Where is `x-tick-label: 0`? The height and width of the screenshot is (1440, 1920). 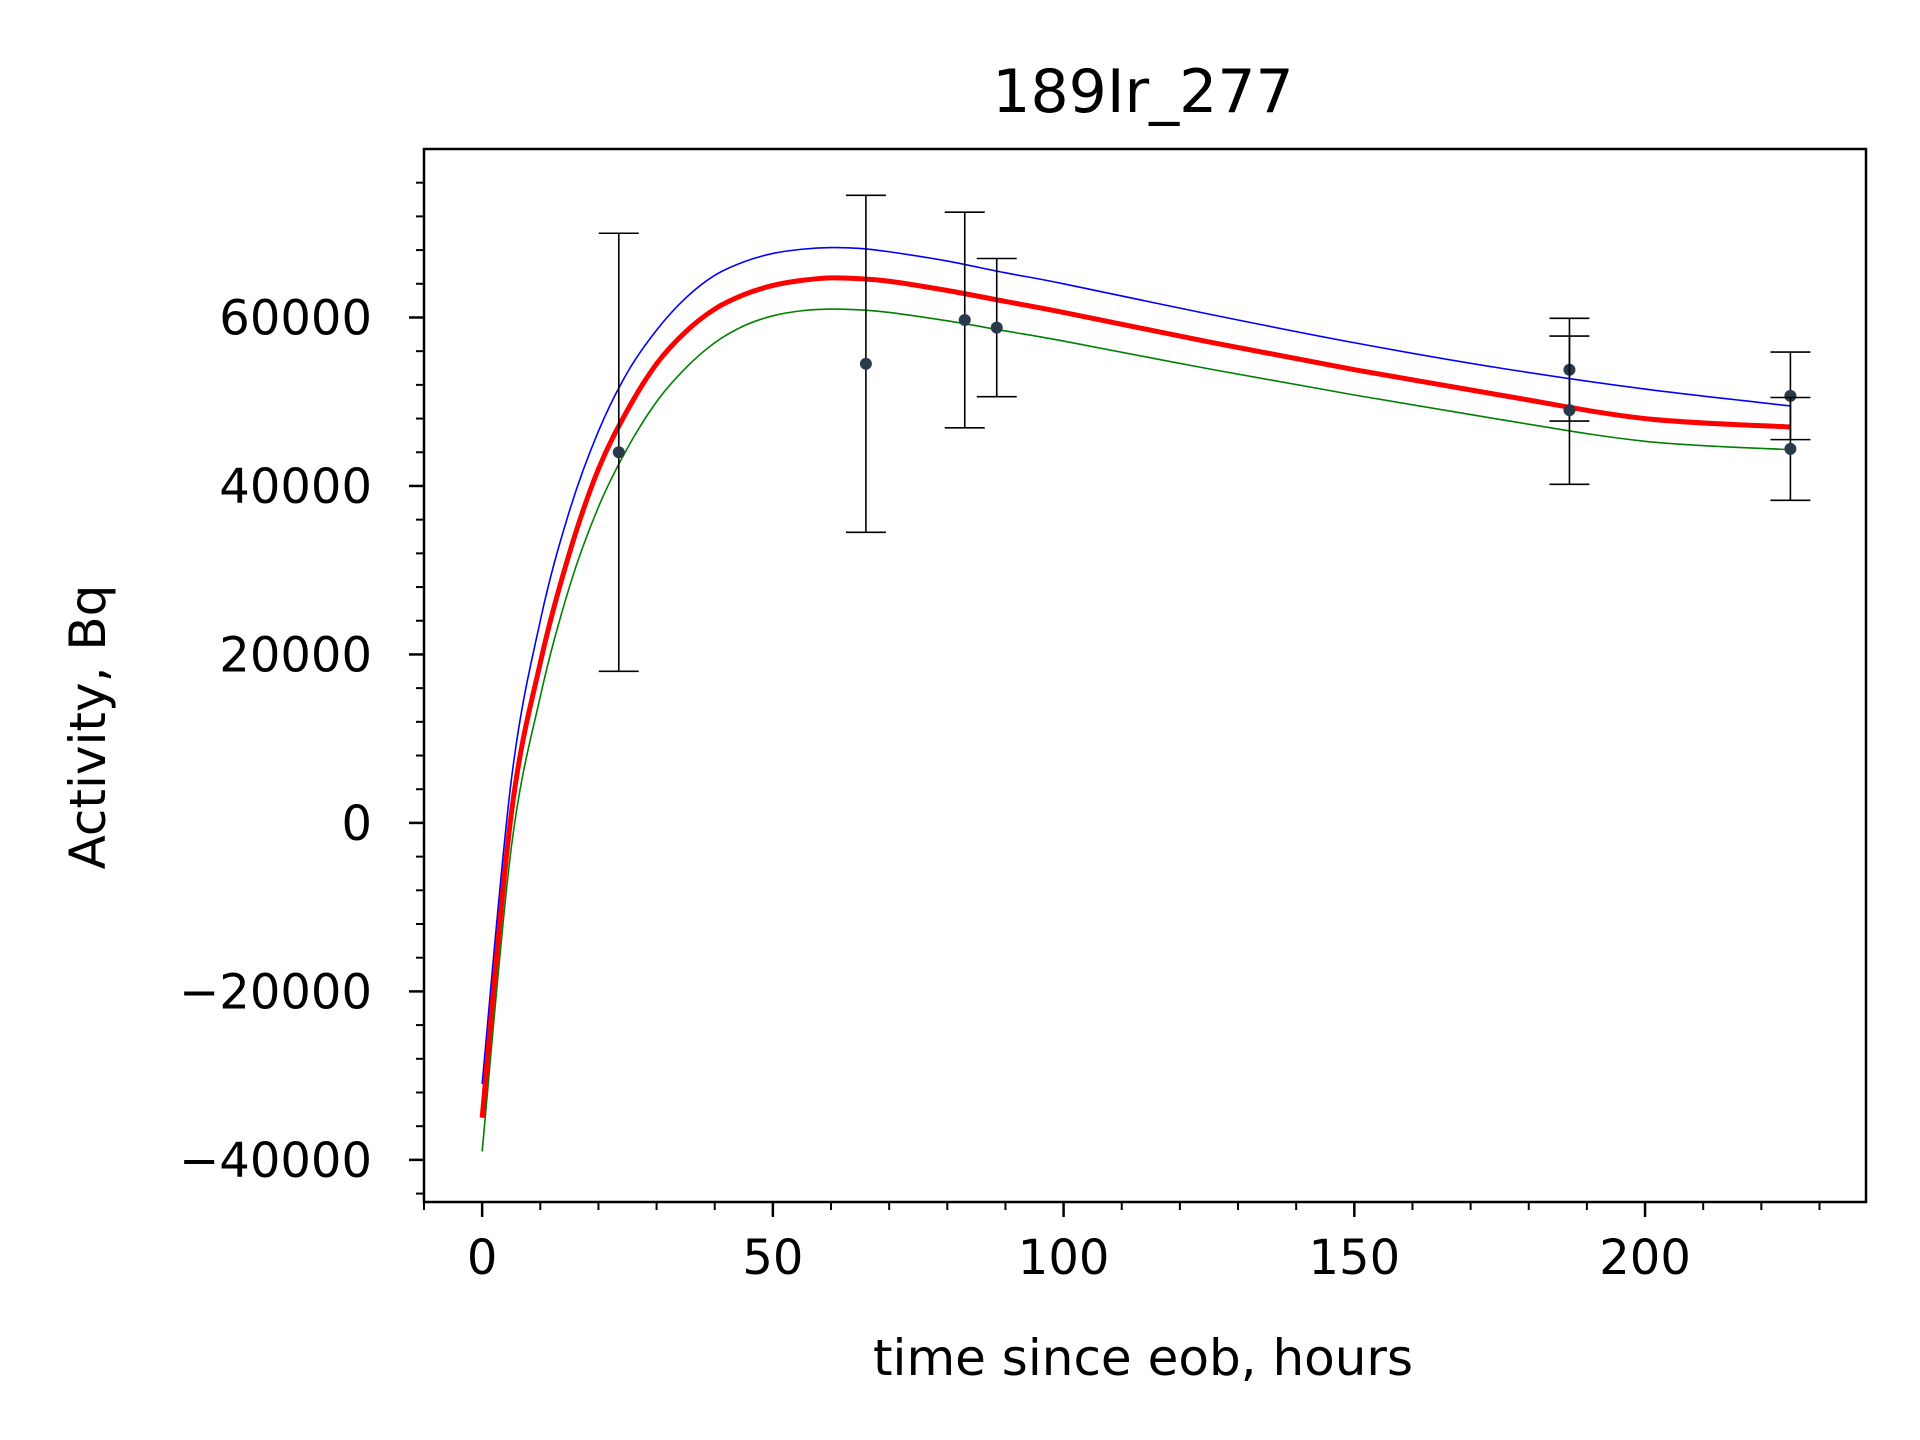 x-tick-label: 0 is located at coordinates (482, 1258).